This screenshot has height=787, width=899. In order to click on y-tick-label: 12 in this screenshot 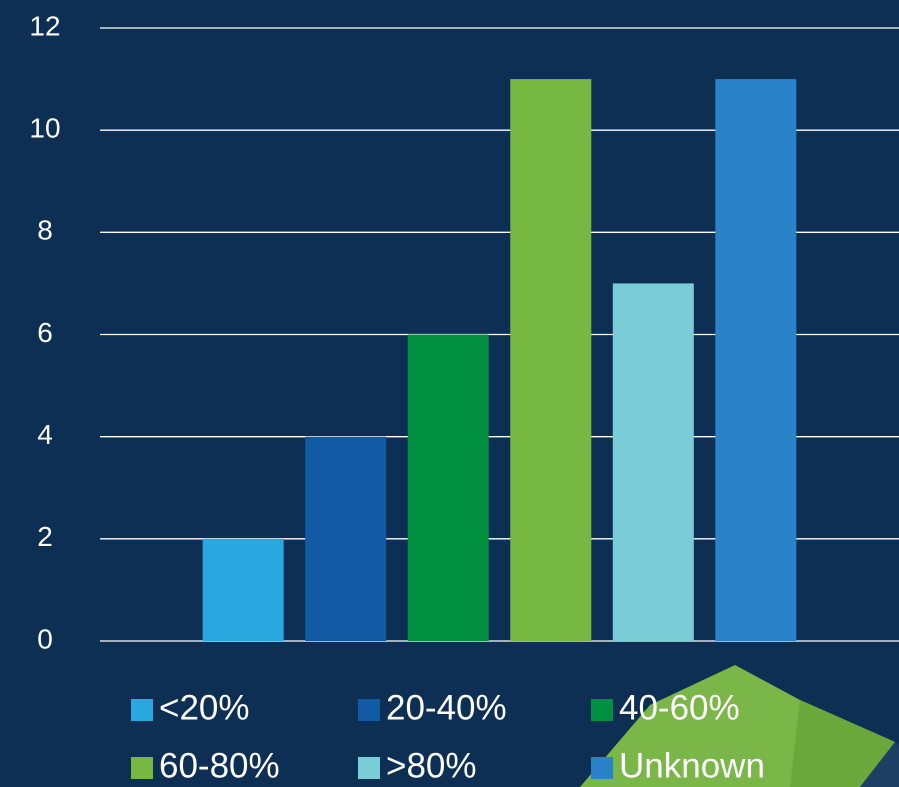, I will do `click(44, 25)`.